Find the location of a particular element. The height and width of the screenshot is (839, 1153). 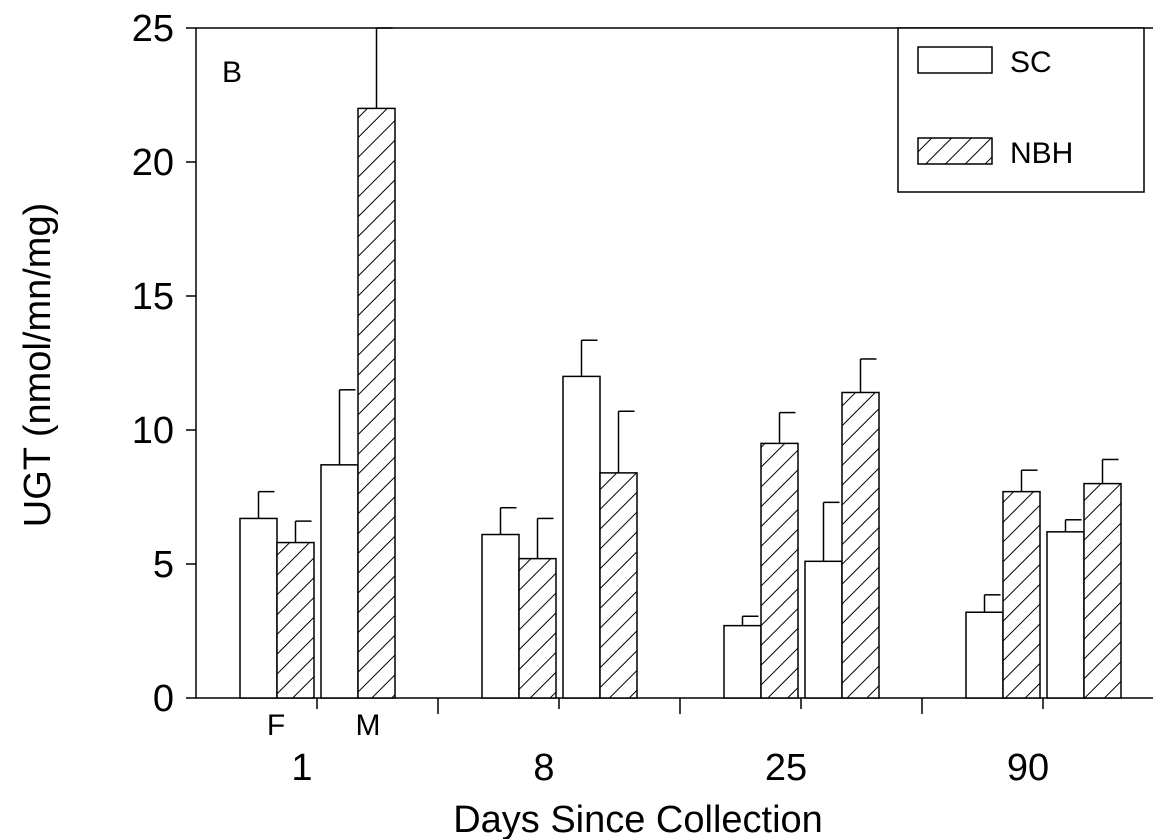

bar-nbh-f-day1 is located at coordinates (295, 620).